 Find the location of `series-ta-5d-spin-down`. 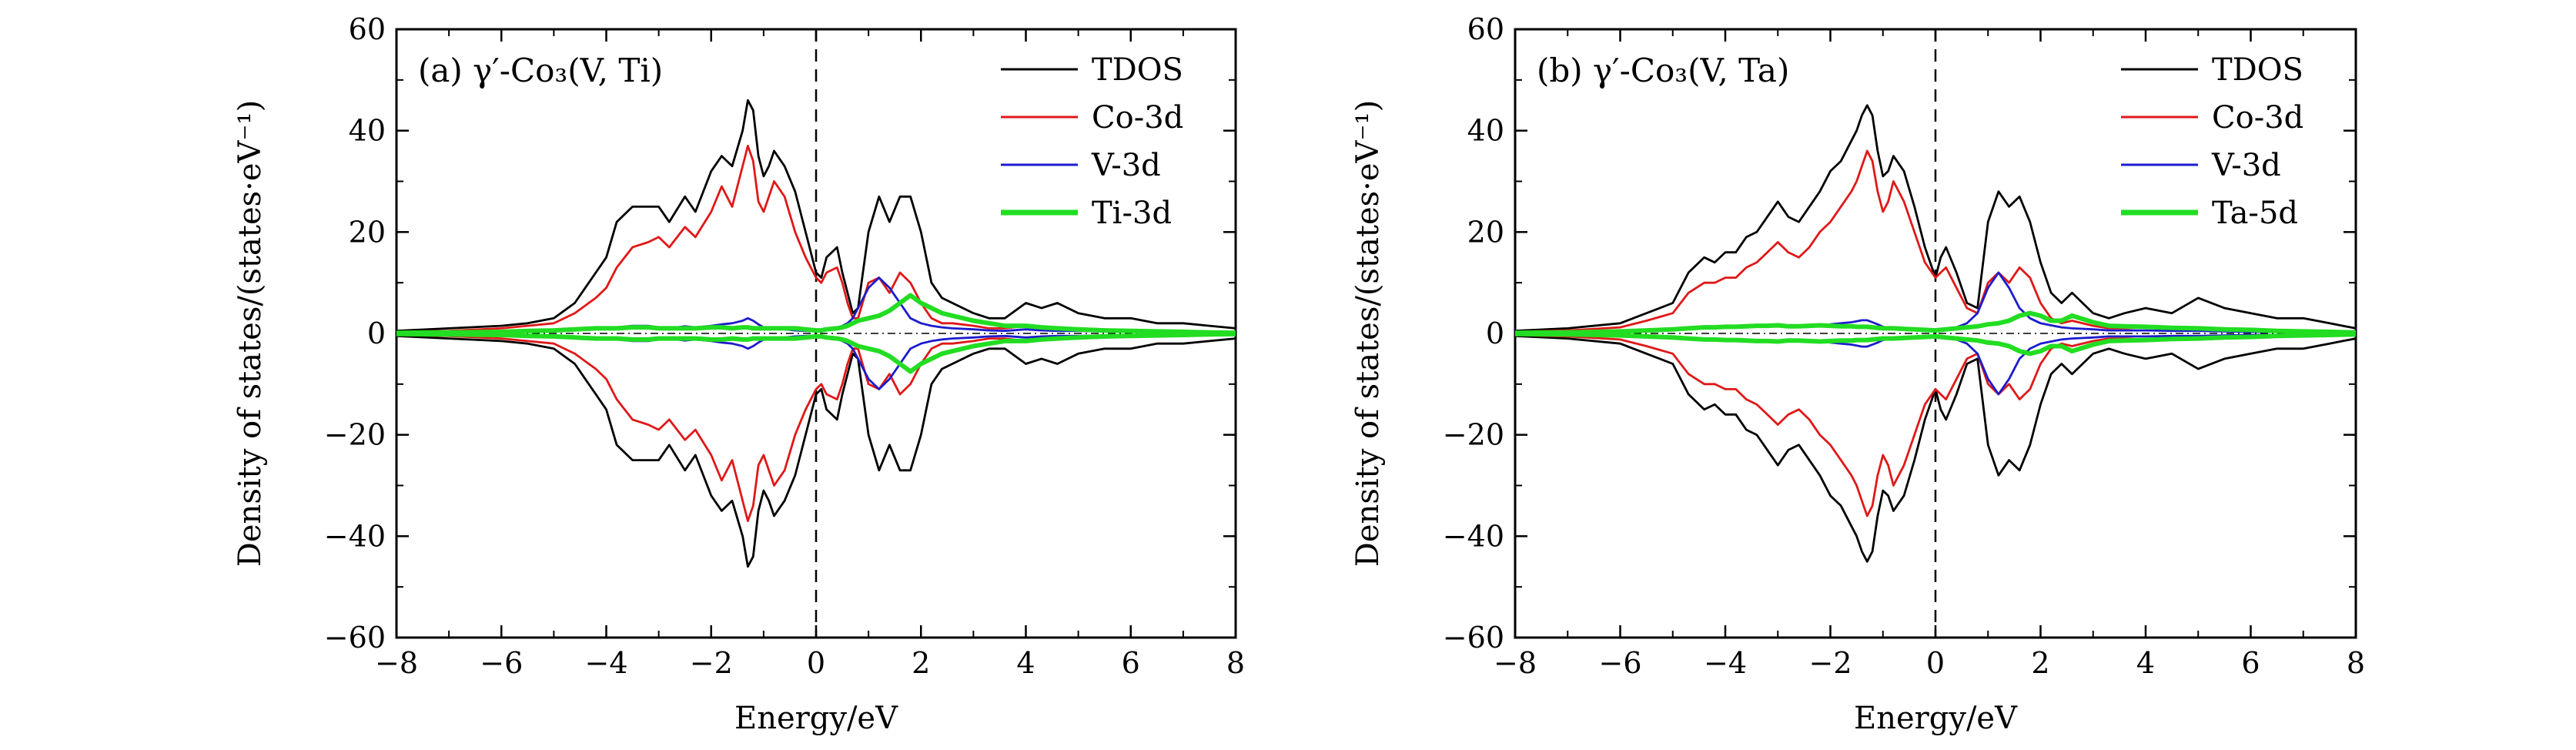

series-ta-5d-spin-down is located at coordinates (1935, 344).